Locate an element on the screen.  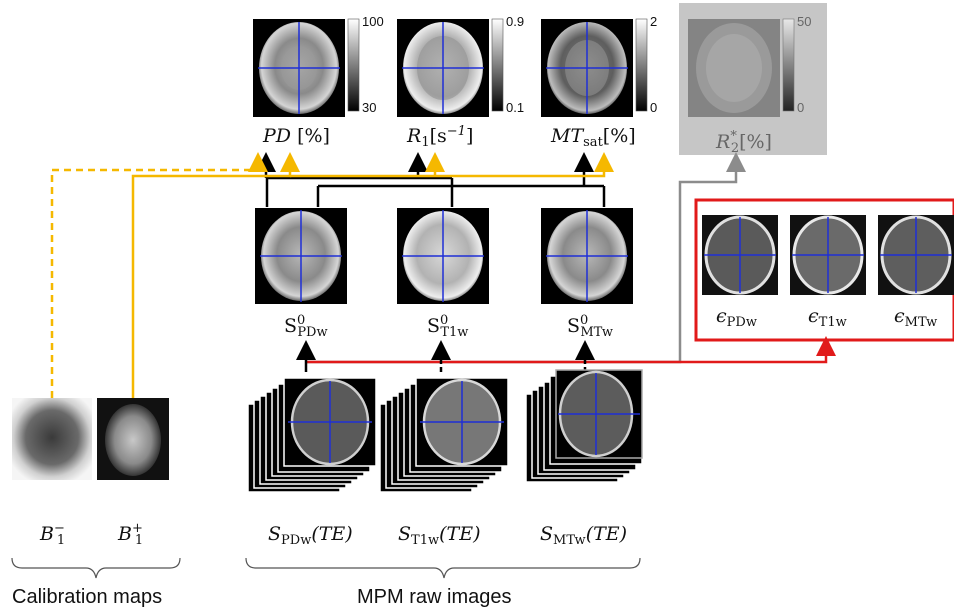
mtsat-map-image is located at coordinates (587, 68).